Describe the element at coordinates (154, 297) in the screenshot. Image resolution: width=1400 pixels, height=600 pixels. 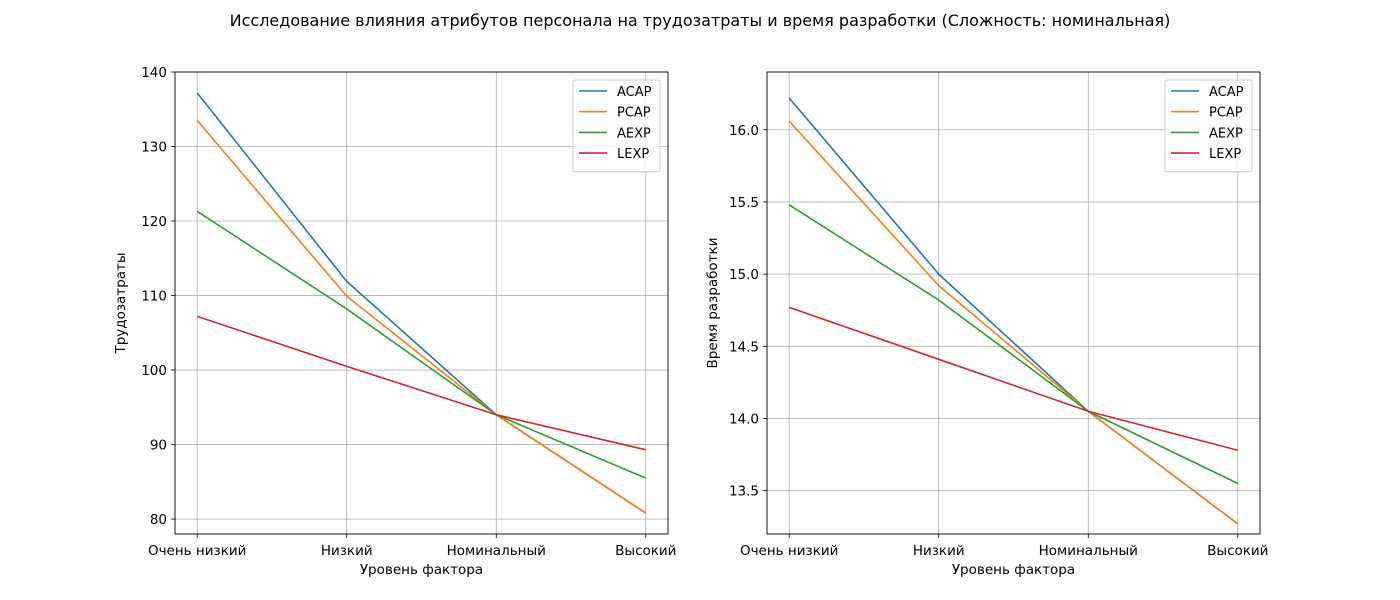
I see `y-tick-label: 110` at that location.